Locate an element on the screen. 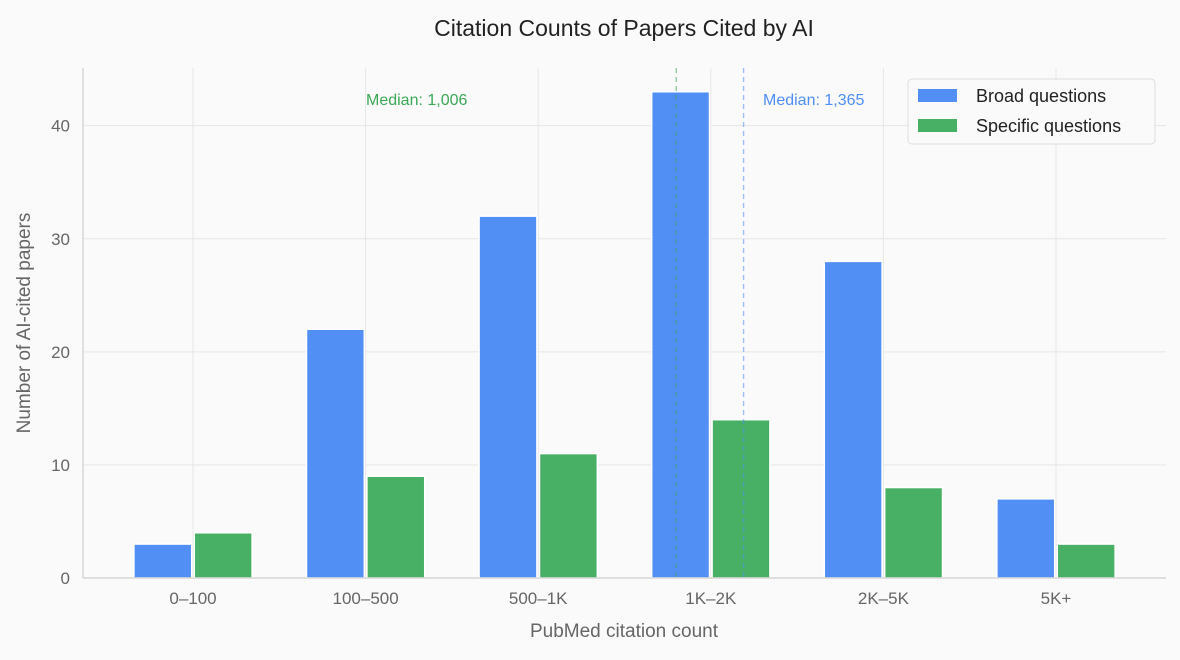 The width and height of the screenshot is (1180, 660). y-tick-label: 30 is located at coordinates (60, 239).